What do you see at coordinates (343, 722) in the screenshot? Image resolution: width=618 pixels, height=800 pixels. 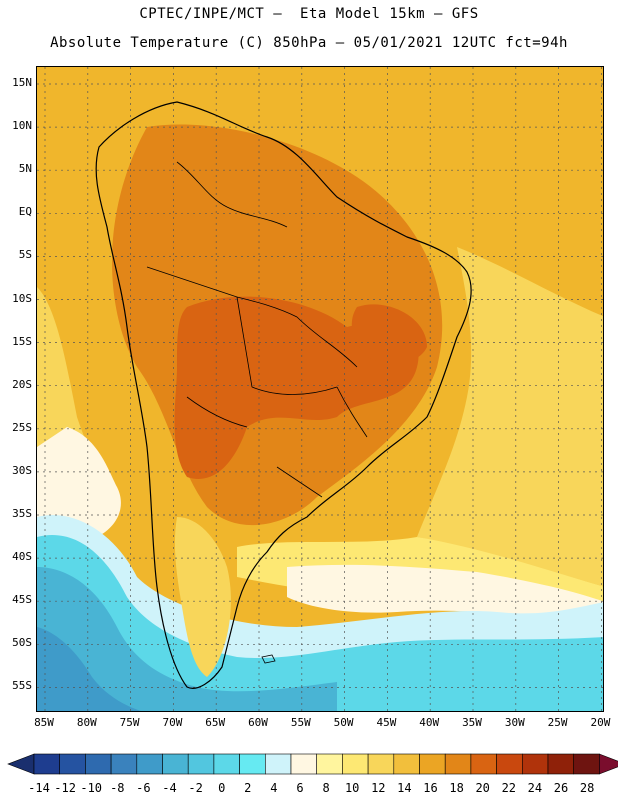 I see `lon-label: 50W` at bounding box center [343, 722].